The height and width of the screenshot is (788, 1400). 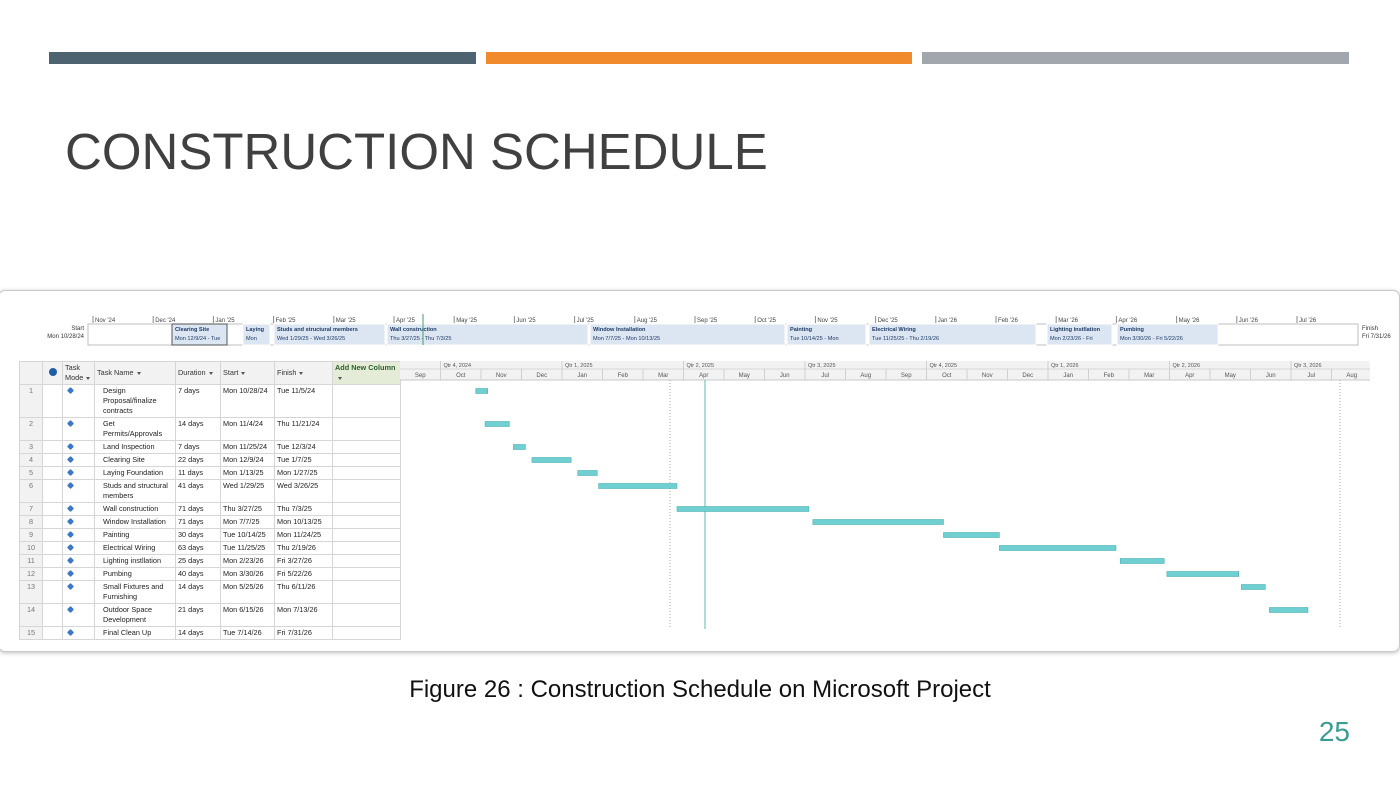 What do you see at coordinates (701, 366) in the screenshot?
I see `quarter-label: Qtr 2, 2025` at bounding box center [701, 366].